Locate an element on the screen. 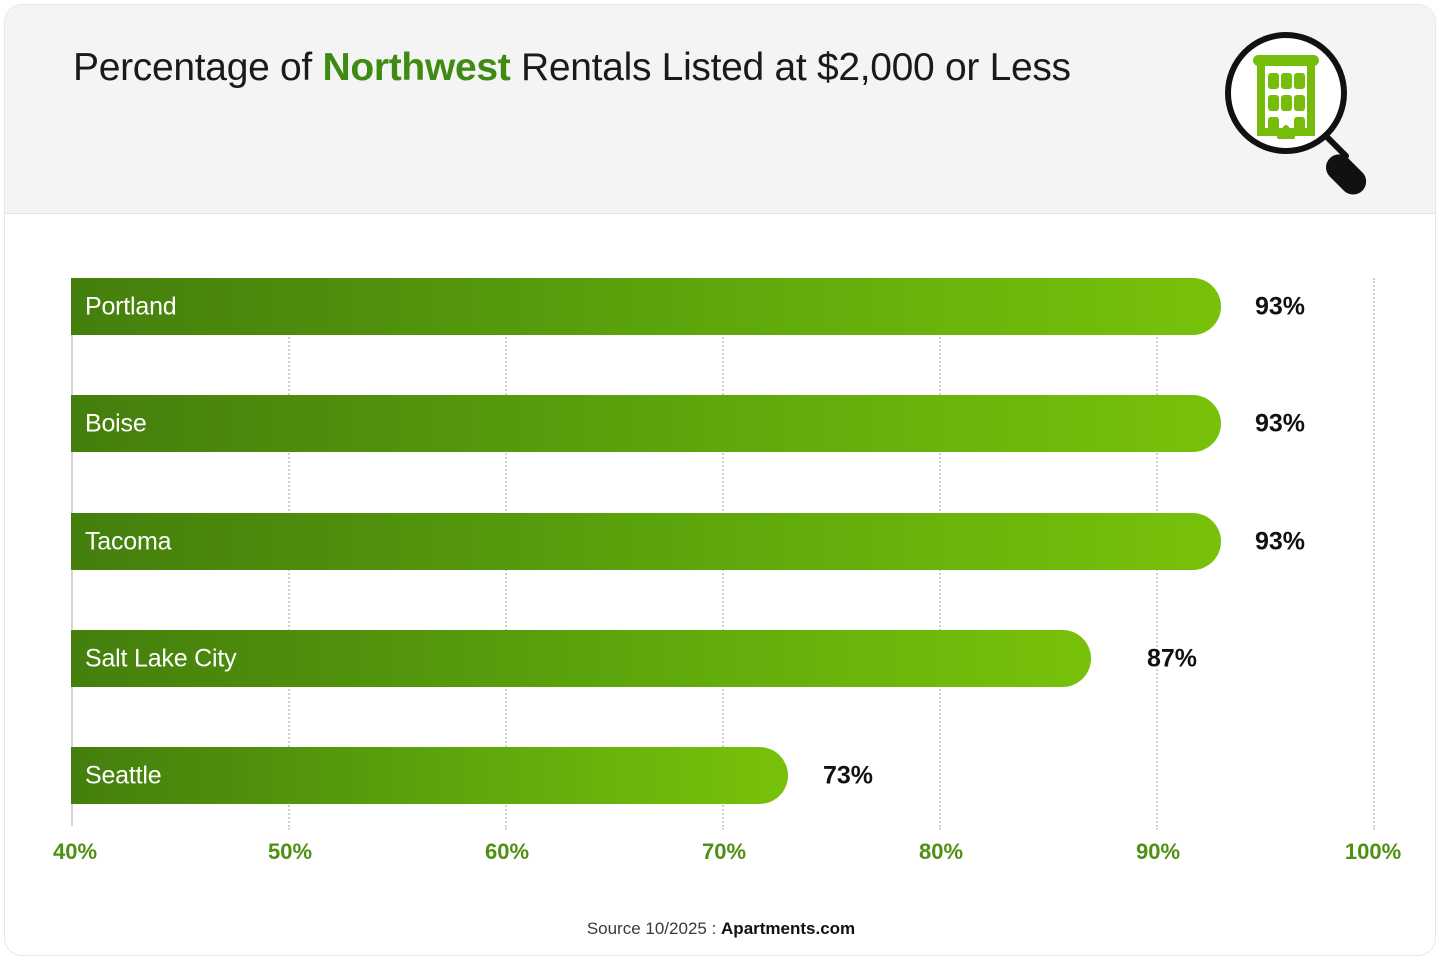 The image size is (1440, 960). source-note: Source 10/2025 : Apartments.com is located at coordinates (720, 929).